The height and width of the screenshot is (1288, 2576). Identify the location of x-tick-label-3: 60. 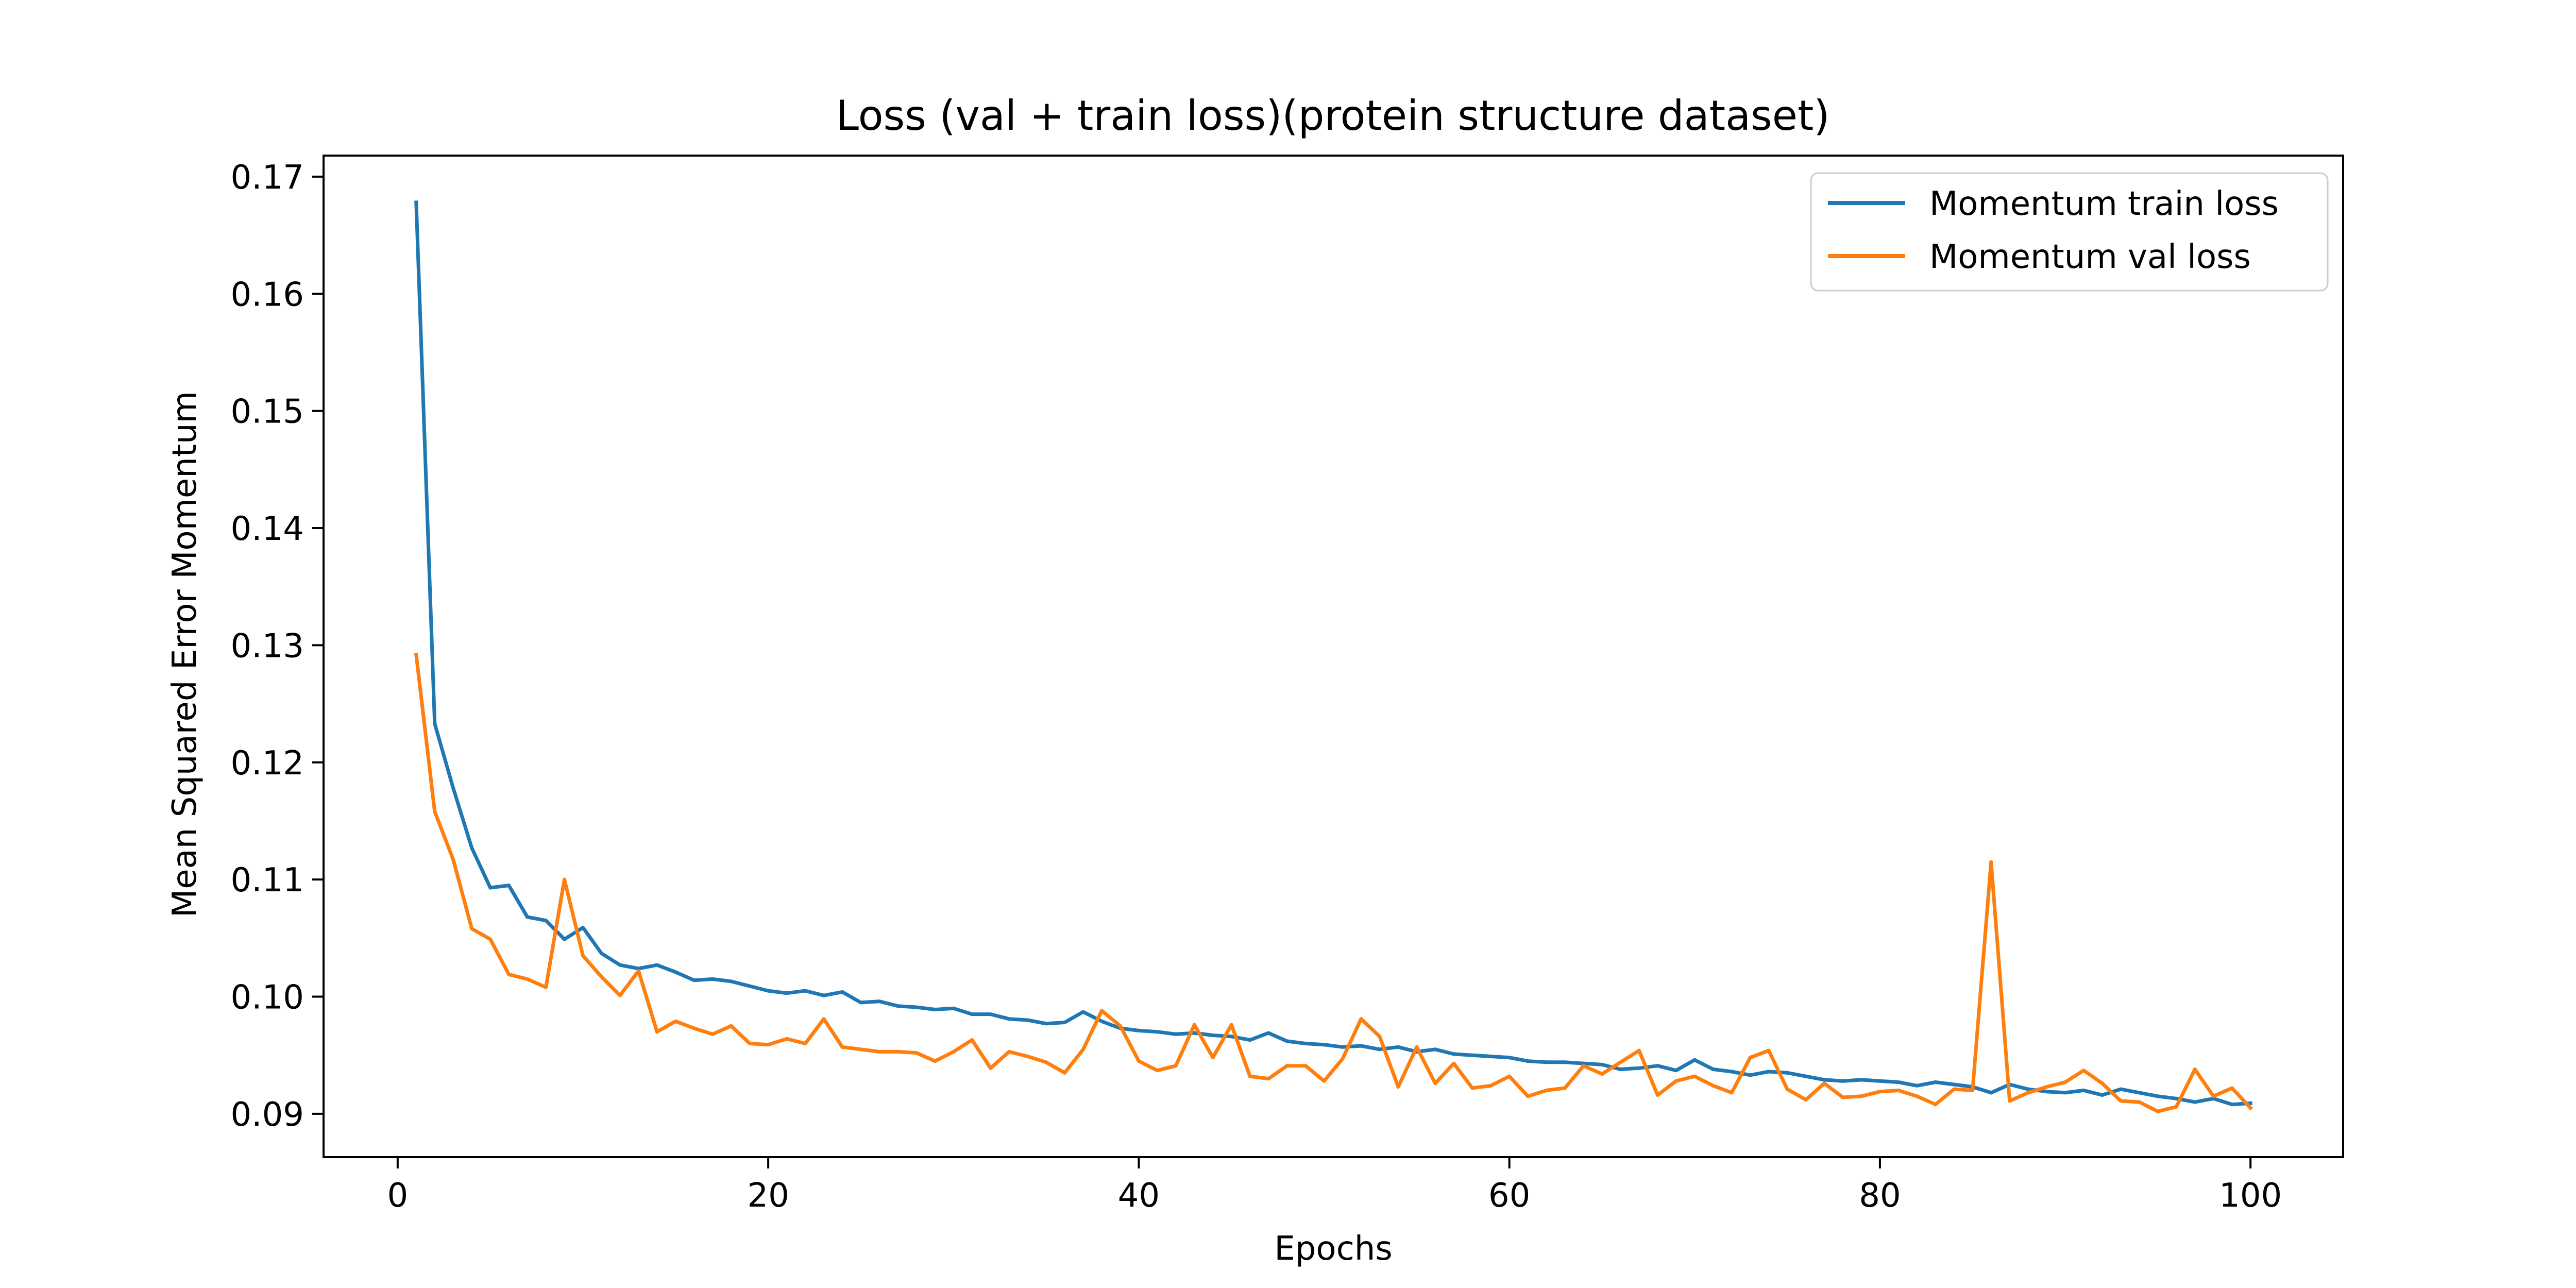
(1509, 1196).